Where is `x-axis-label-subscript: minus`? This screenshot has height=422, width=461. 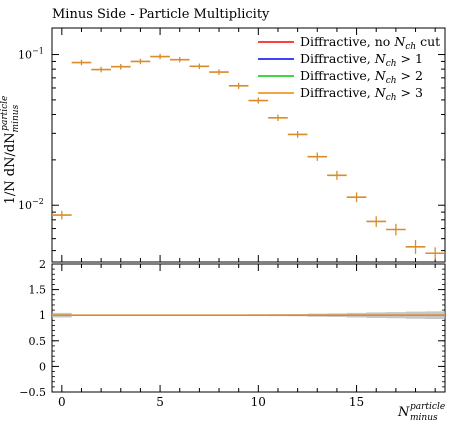 x-axis-label-subscript: minus is located at coordinates (424, 417).